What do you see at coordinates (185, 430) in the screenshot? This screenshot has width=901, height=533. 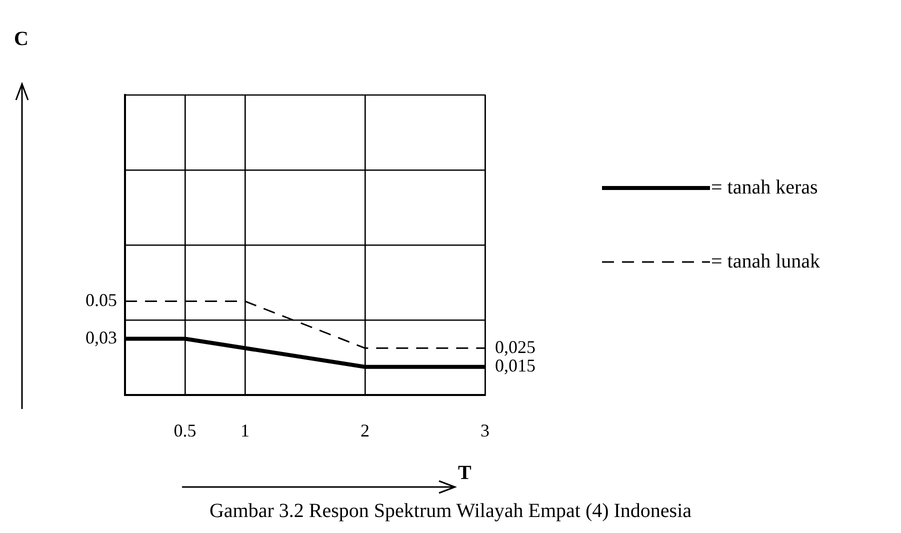 I see `x-tick-label: 0.5` at bounding box center [185, 430].